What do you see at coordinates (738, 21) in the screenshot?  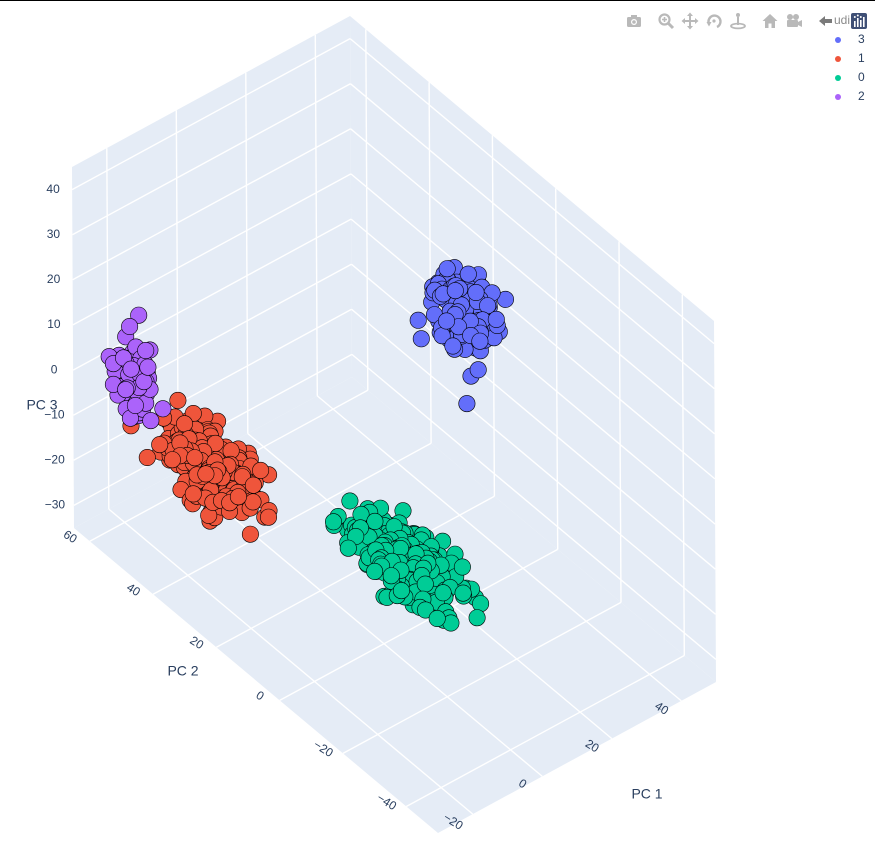 I see `turntable-rotation-icon` at bounding box center [738, 21].